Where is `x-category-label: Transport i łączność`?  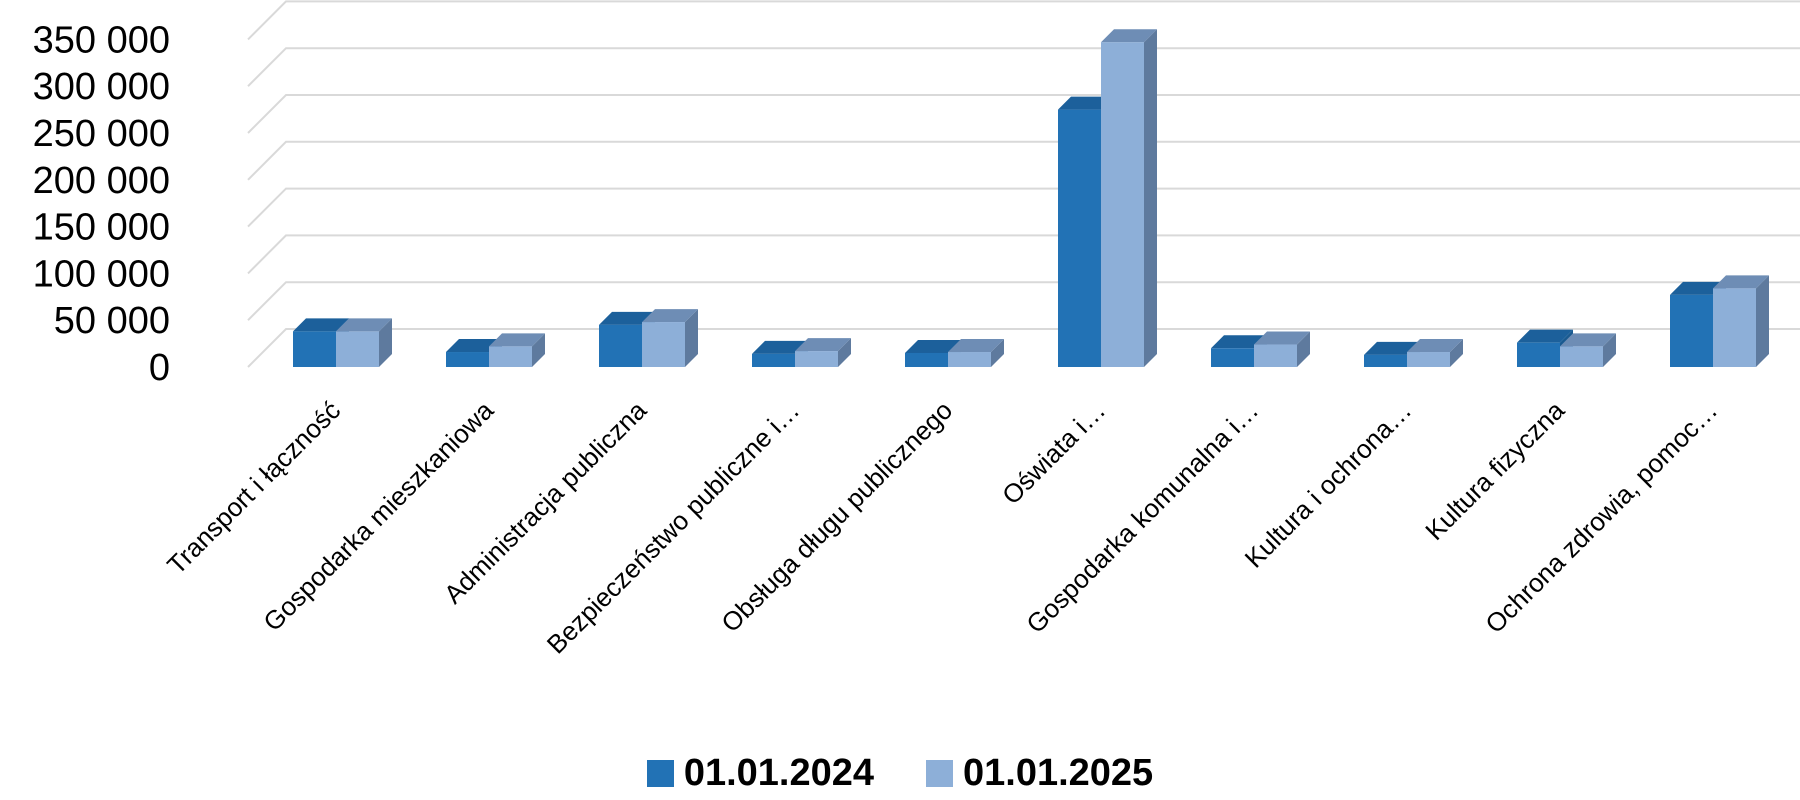 x-category-label: Transport i łączność is located at coordinates (253, 487).